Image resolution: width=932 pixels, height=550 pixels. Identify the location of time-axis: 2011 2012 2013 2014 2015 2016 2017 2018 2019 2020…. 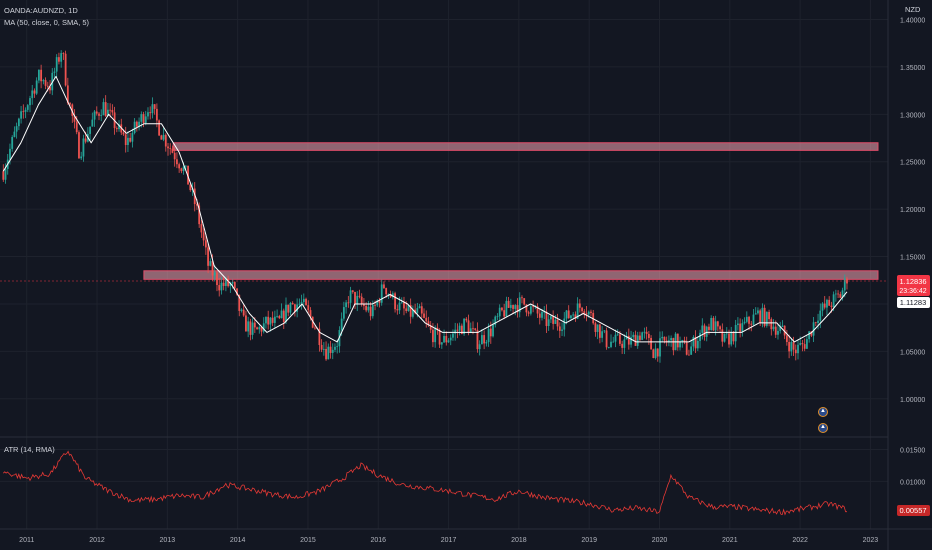
(448, 540).